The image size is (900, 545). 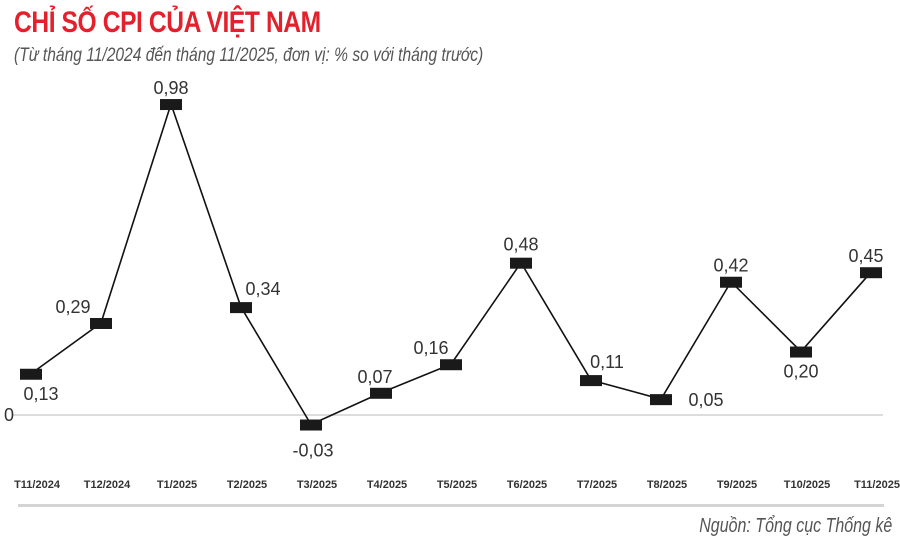 I want to click on data-label: 0,29, so click(x=72, y=307).